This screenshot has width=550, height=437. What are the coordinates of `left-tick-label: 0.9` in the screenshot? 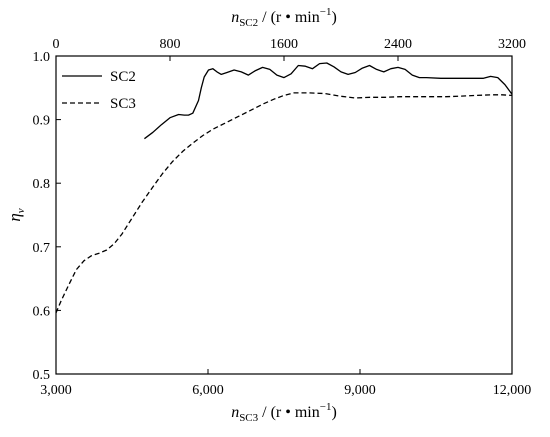 It's located at (42, 121).